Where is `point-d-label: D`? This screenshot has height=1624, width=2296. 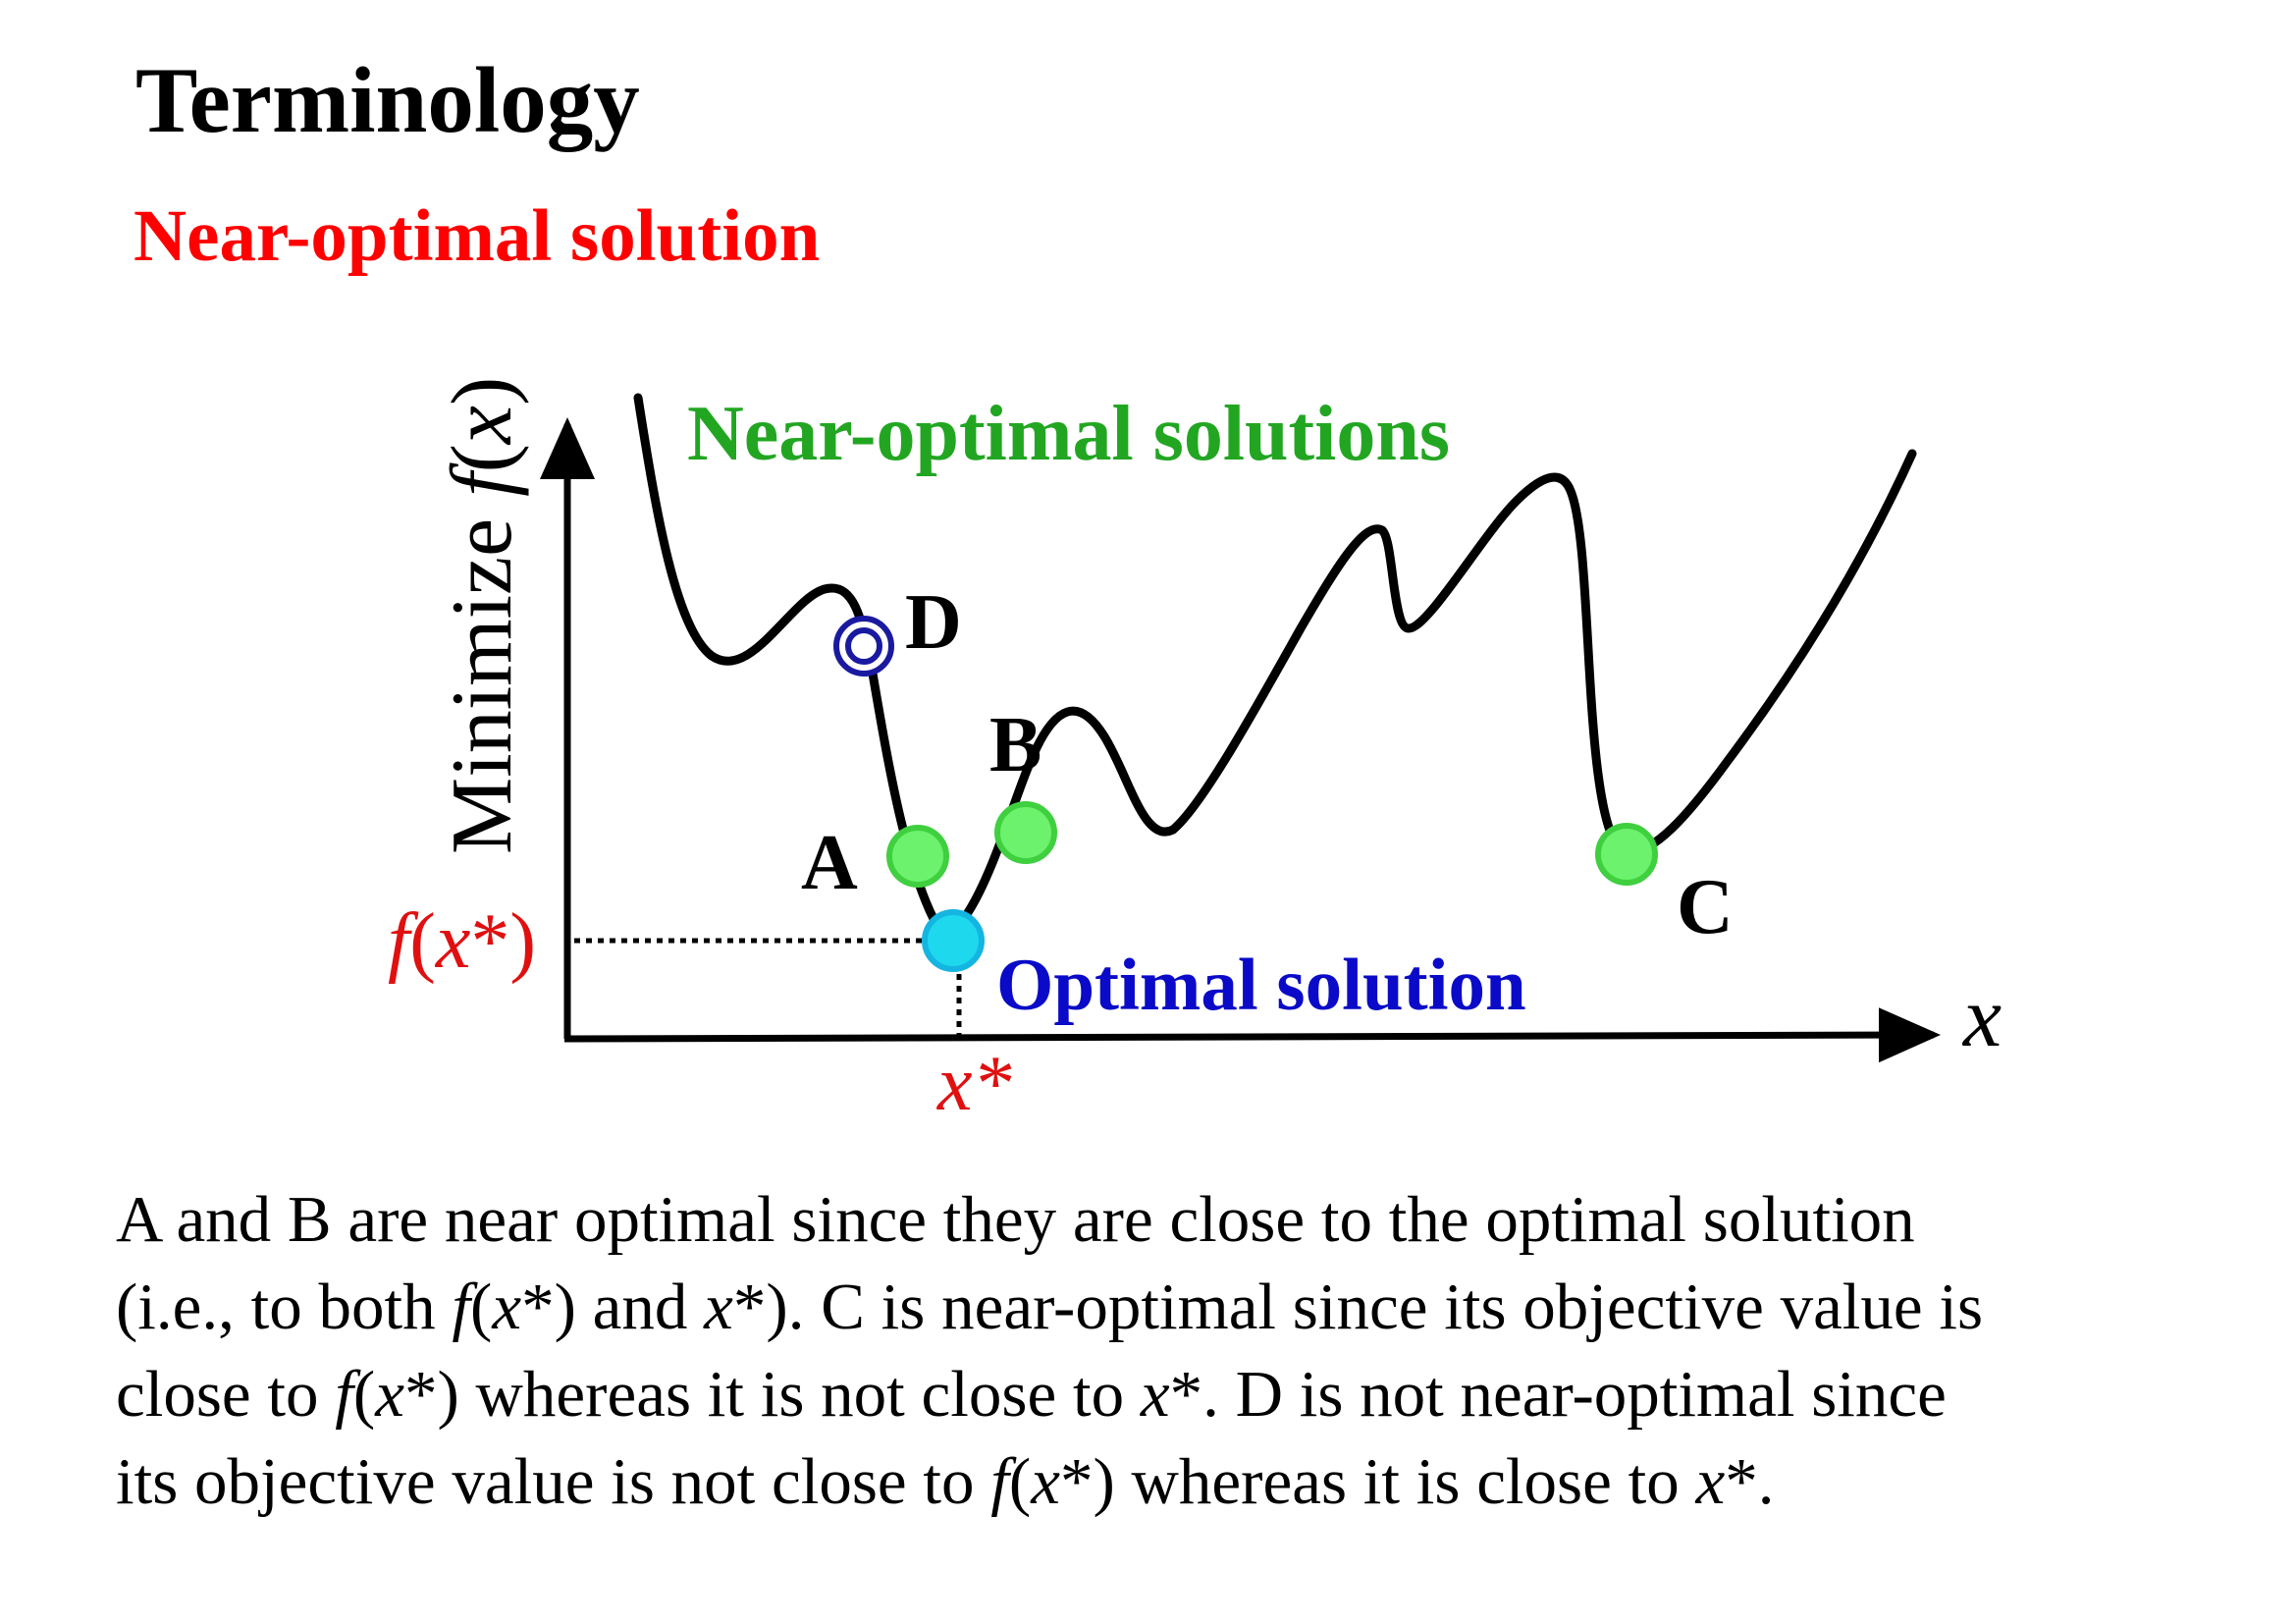
point-d-label: D is located at coordinates (933, 622).